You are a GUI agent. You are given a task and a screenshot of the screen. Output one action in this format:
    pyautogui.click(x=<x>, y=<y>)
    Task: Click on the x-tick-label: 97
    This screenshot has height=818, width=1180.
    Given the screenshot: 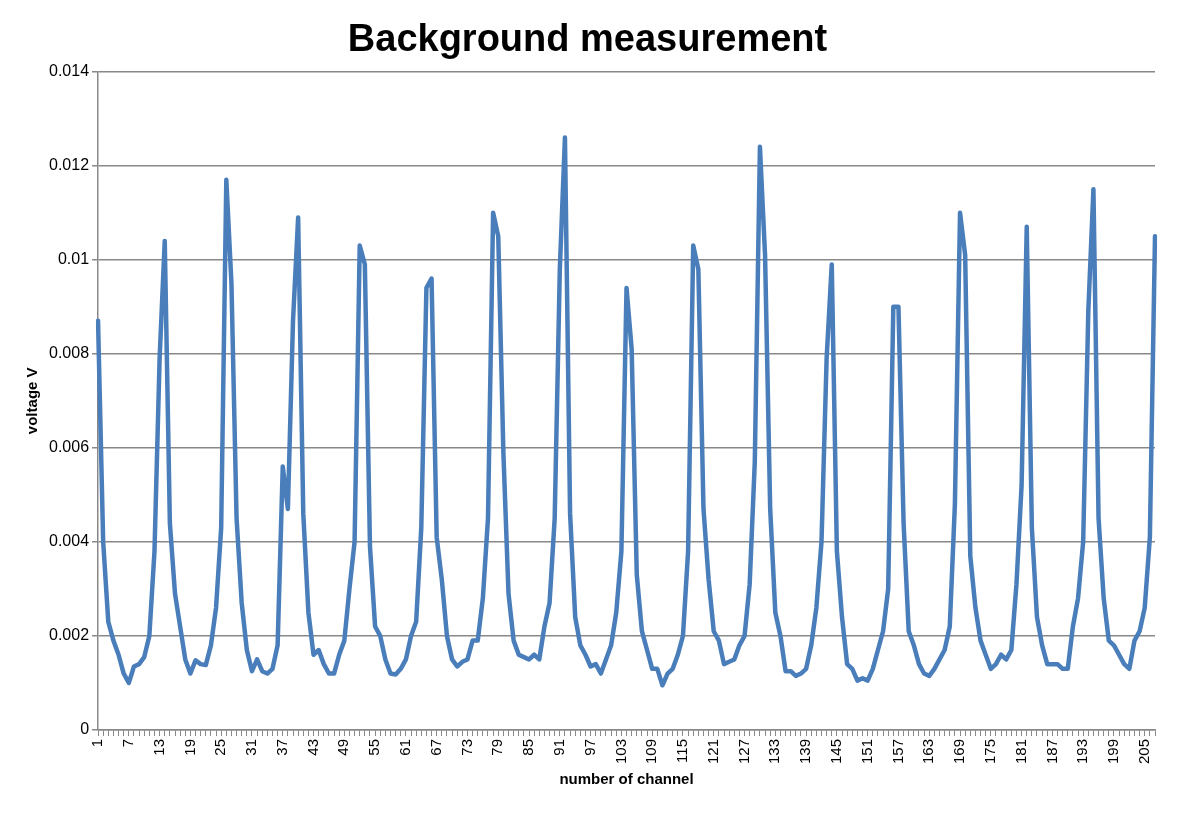 What is the action you would take?
    pyautogui.click(x=589, y=747)
    